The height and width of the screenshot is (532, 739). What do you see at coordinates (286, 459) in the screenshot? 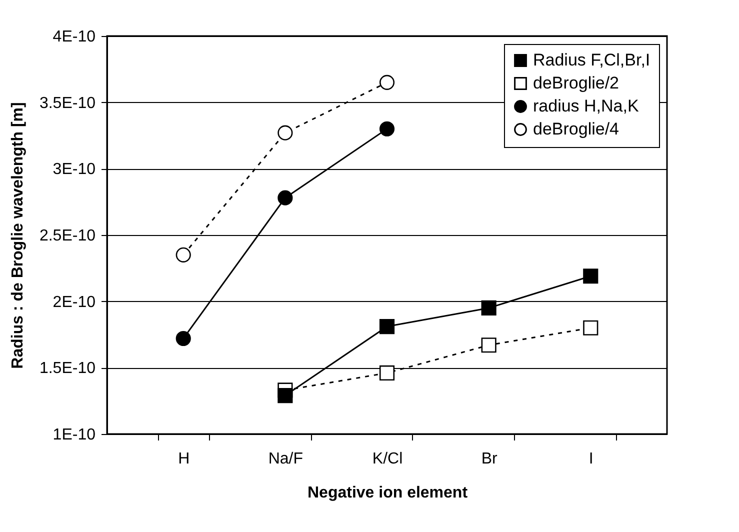
I see `x-tick-label: Na/F` at bounding box center [286, 459].